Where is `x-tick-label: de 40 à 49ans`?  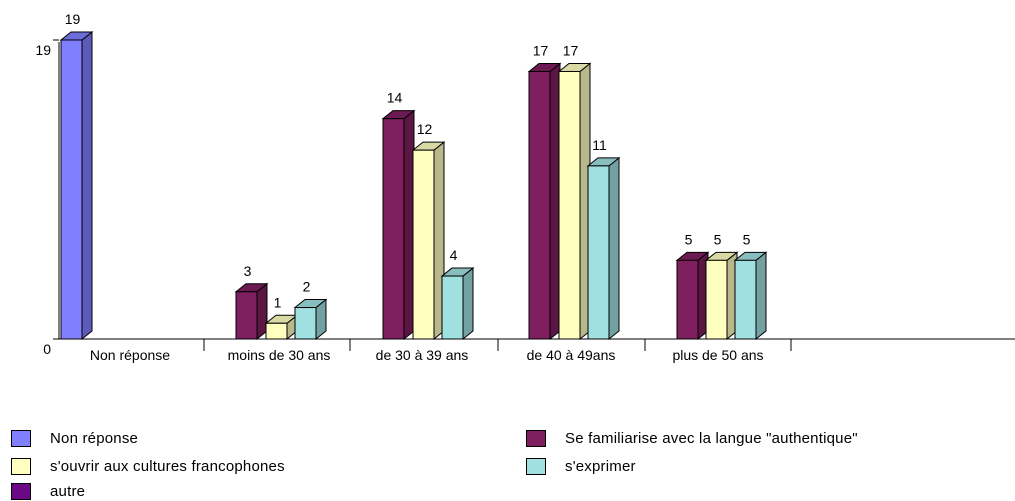
x-tick-label: de 40 à 49ans is located at coordinates (571, 355).